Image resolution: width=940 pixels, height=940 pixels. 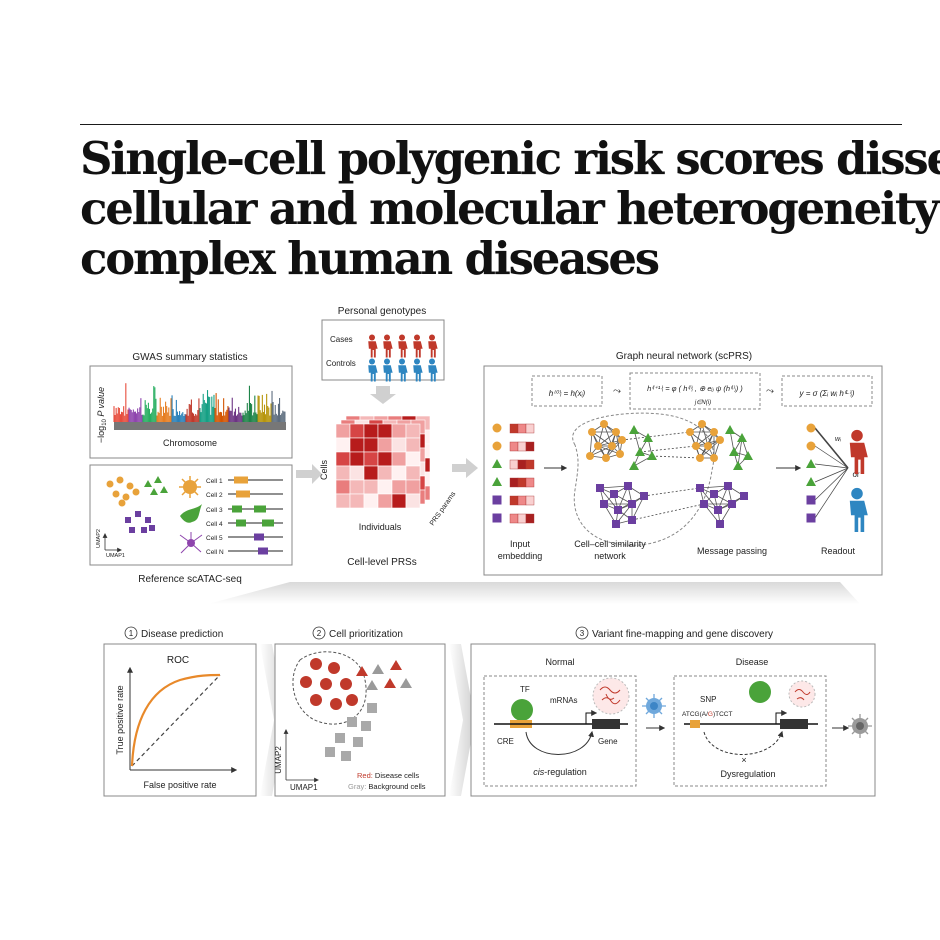 I want to click on mrna-strands, so click(x=610, y=695).